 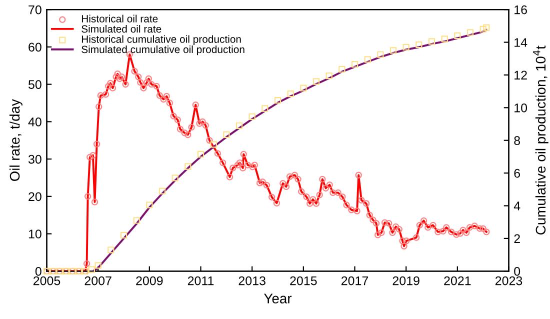 I want to click on y2-axis-title: Cumulative oil production, 10$^{4}$t, so click(x=540, y=140).